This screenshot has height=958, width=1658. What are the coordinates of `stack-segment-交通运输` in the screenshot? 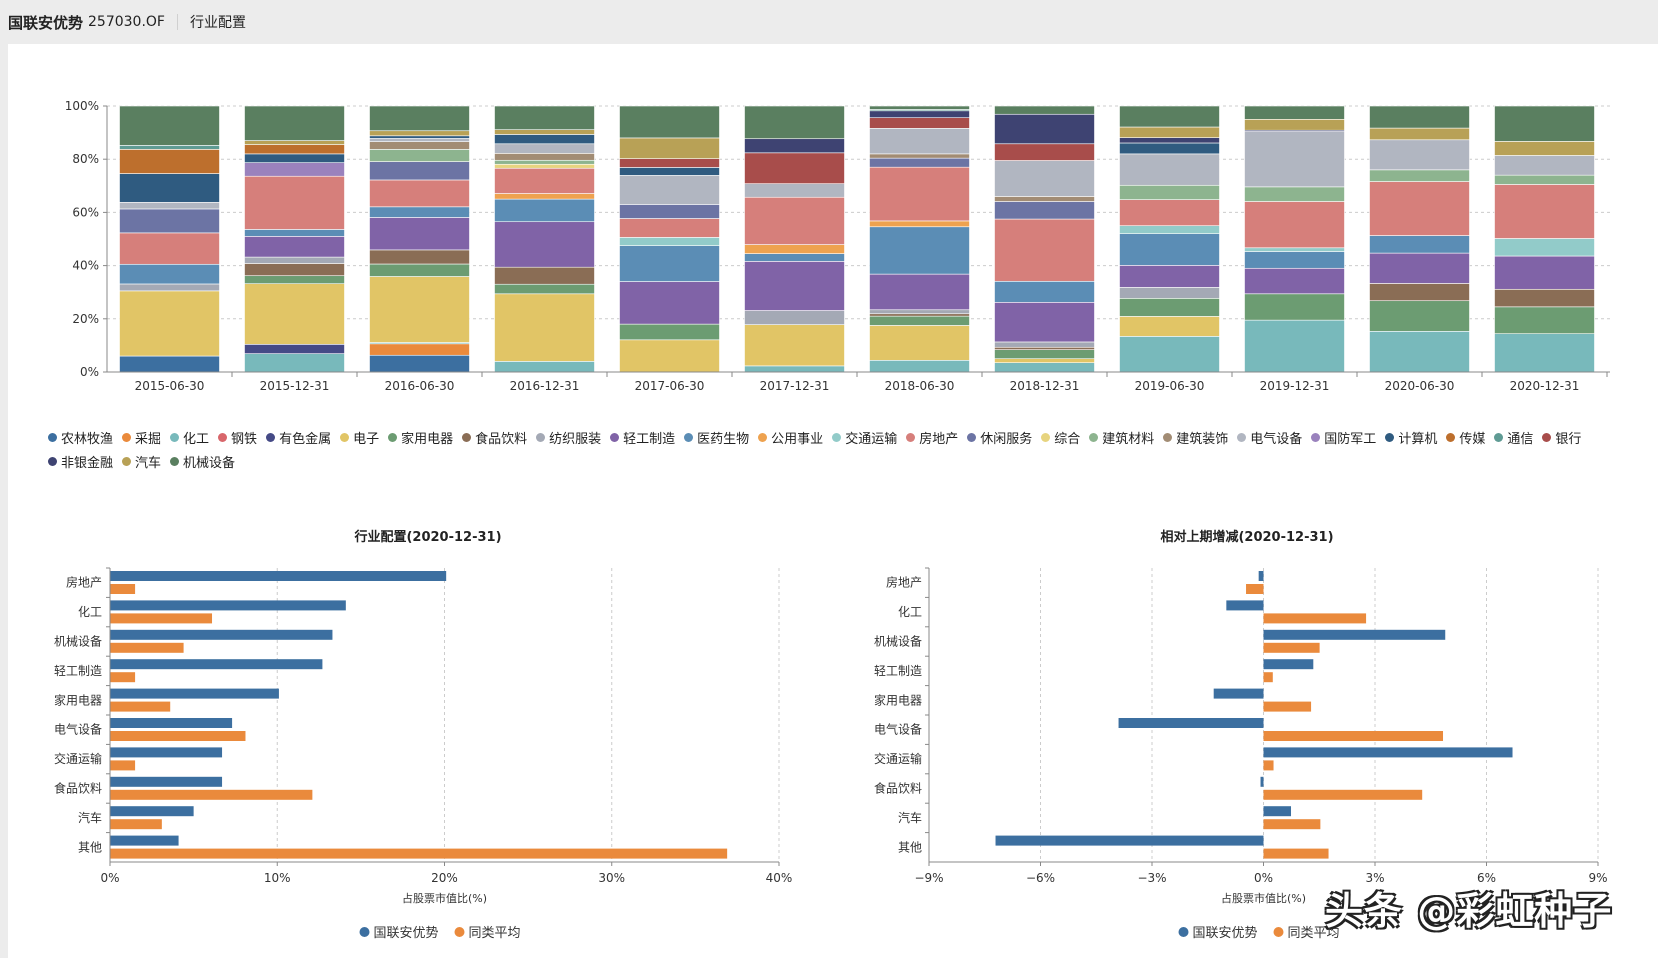 It's located at (1544, 247).